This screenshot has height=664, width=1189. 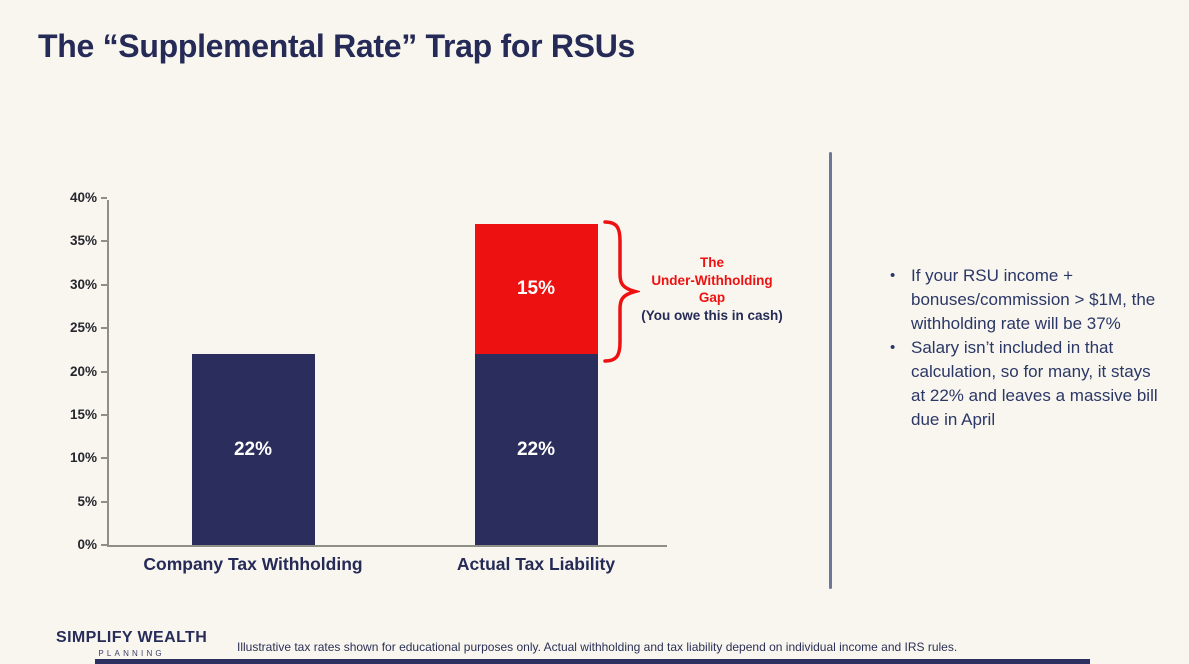 What do you see at coordinates (712, 315) in the screenshot?
I see `annotation-line: (You owe this in cash)` at bounding box center [712, 315].